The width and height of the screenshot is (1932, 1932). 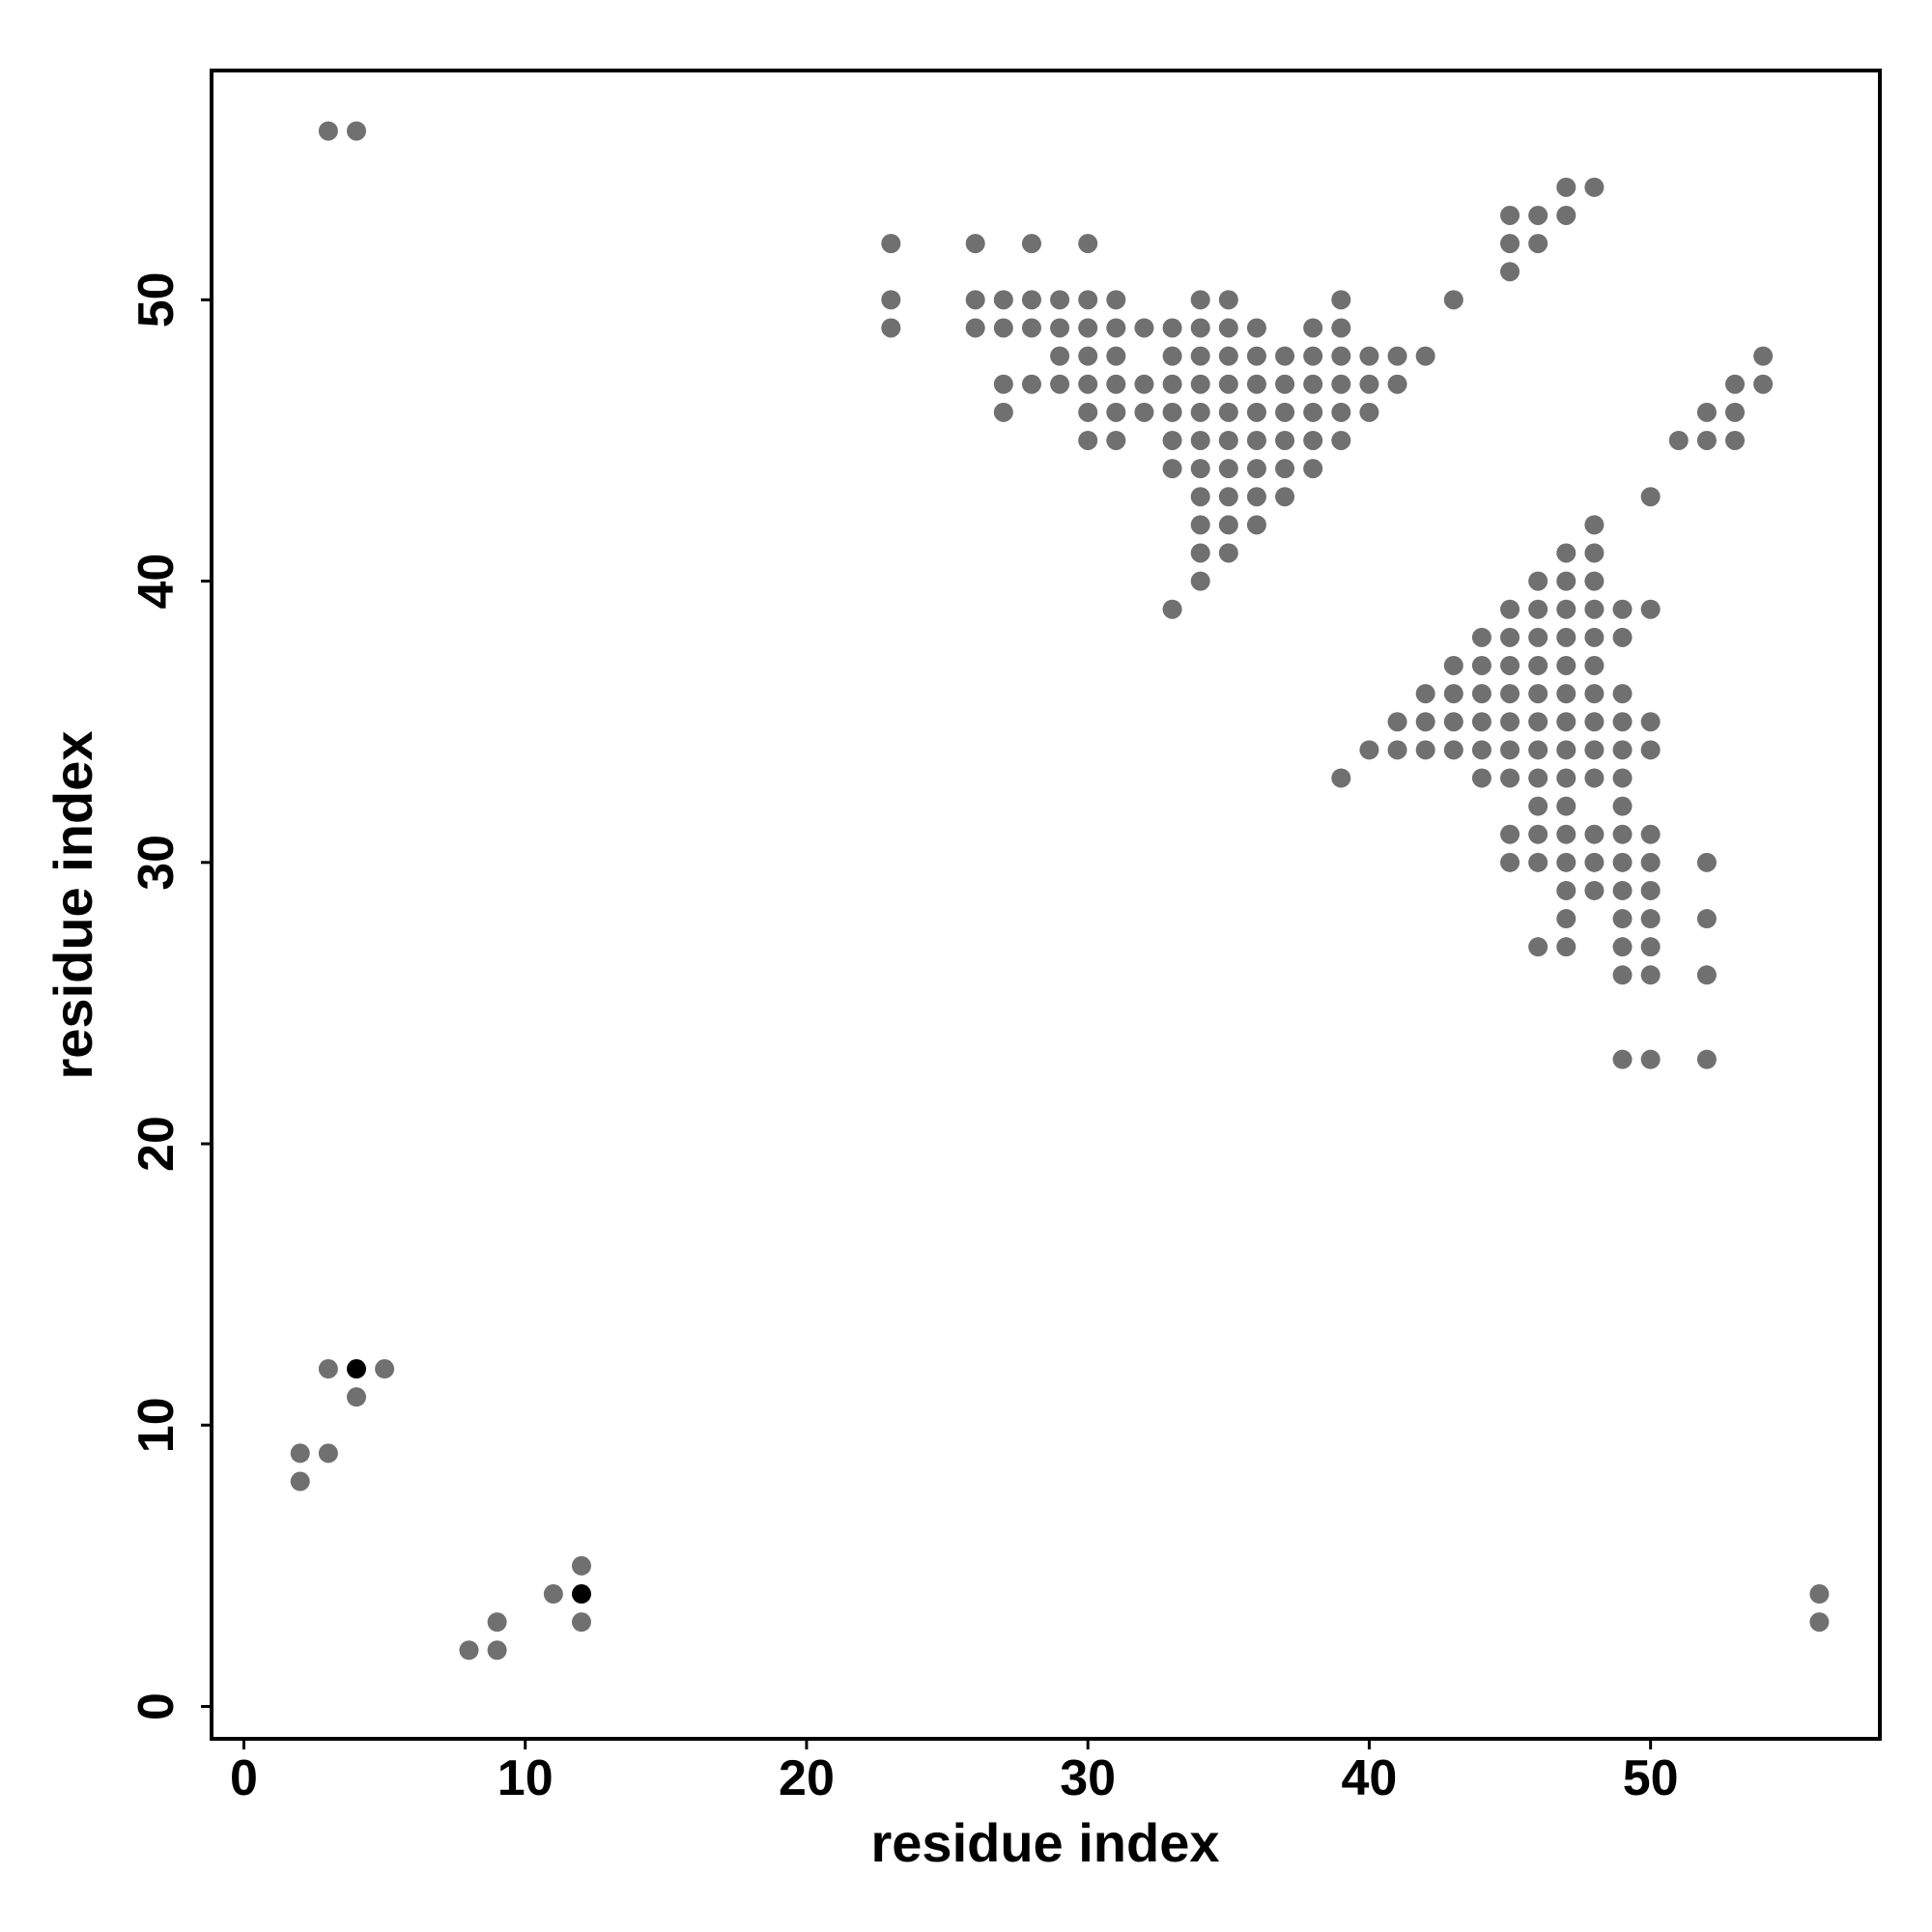 What do you see at coordinates (1369, 1778) in the screenshot?
I see `x-tick-label: 40` at bounding box center [1369, 1778].